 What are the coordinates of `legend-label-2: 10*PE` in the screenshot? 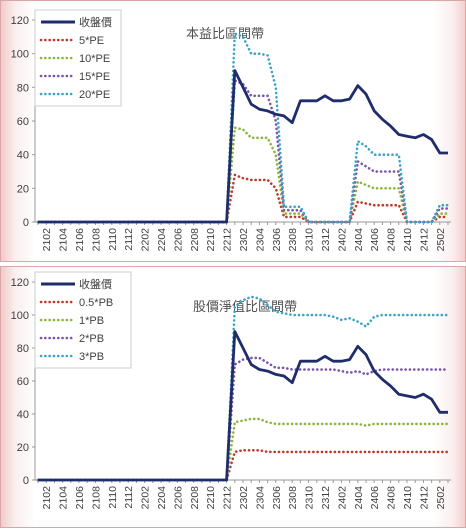 It's located at (94, 59).